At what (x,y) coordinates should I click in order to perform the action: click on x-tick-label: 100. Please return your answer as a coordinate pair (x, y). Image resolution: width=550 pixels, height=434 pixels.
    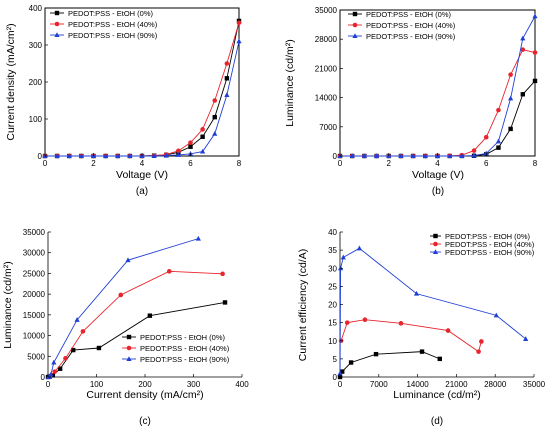
    Looking at the image, I should click on (97, 384).